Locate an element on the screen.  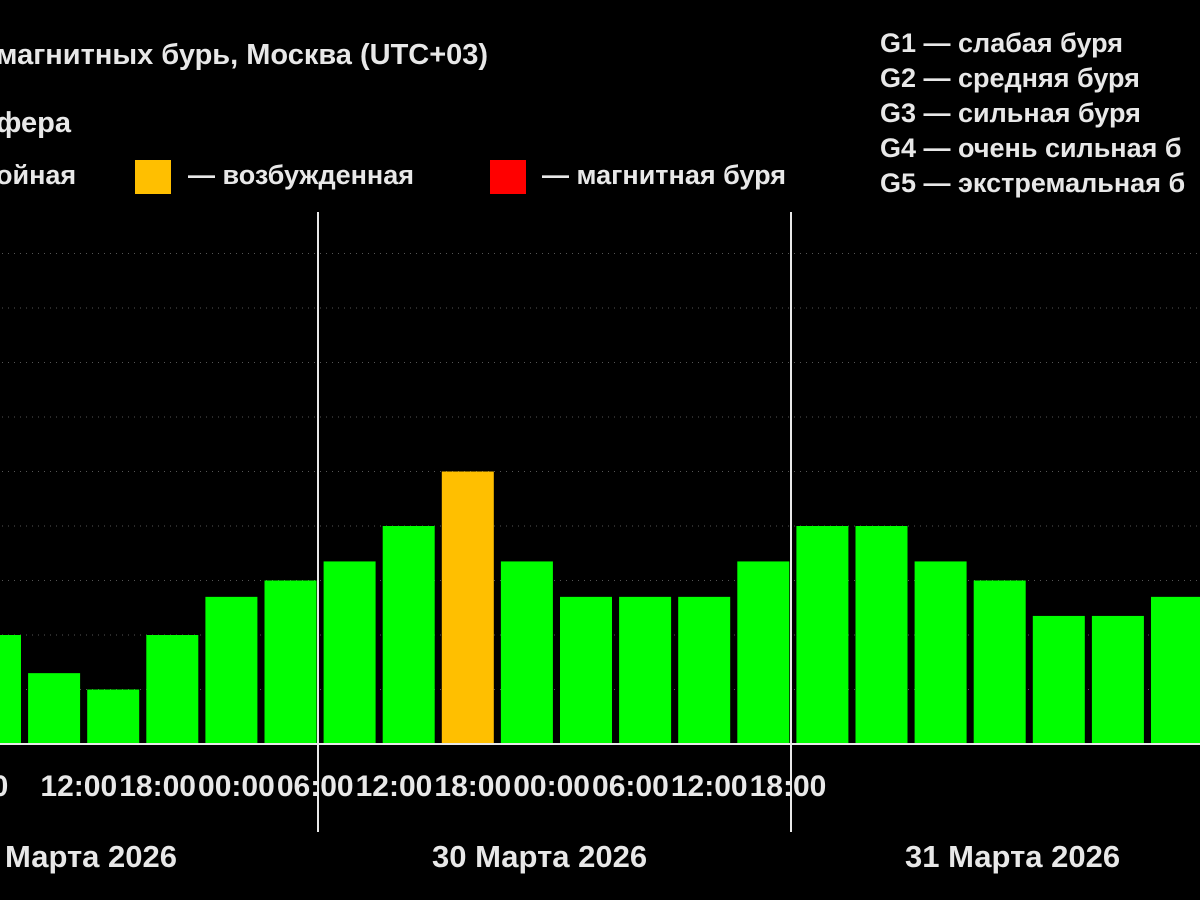
scale-g3: G3 — сильная буря is located at coordinates (1010, 113).